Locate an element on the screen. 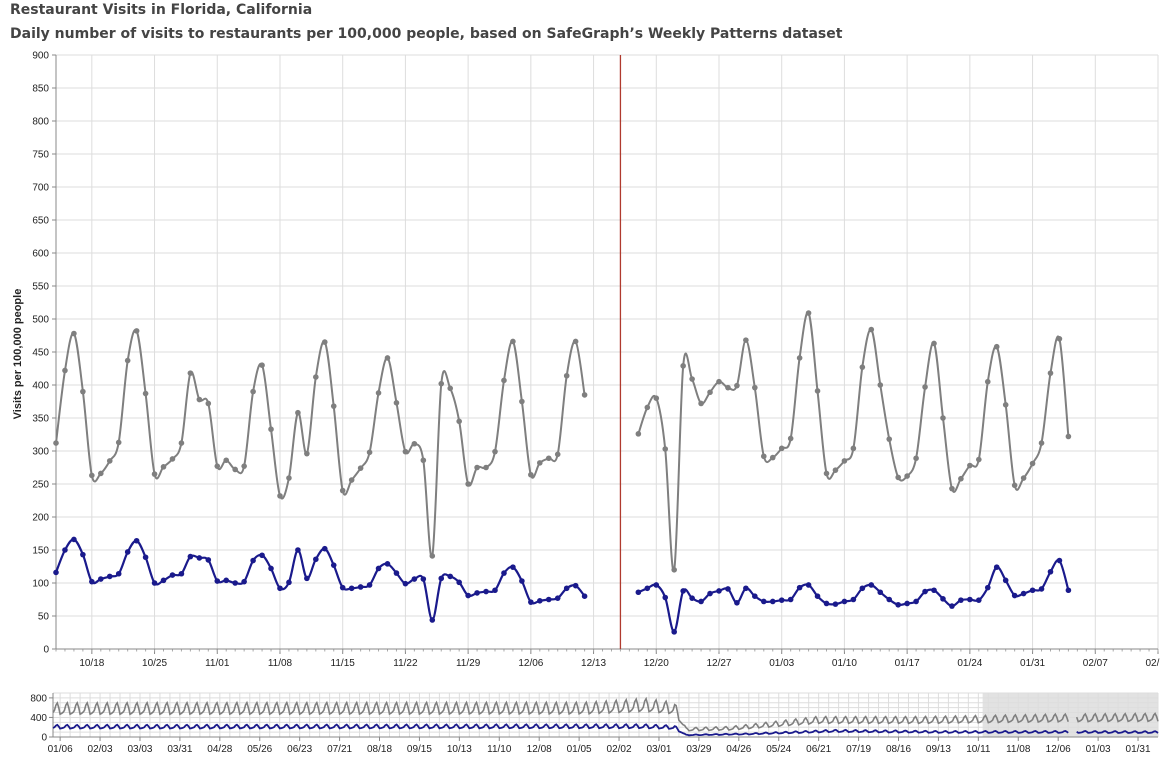 The height and width of the screenshot is (759, 1160). series-line-blue is located at coordinates (320, 580).